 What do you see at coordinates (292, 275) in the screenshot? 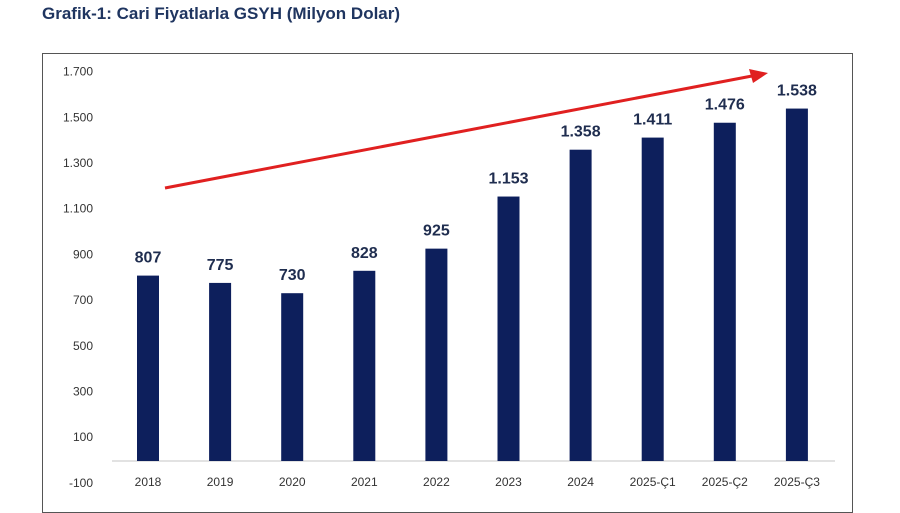
I see `data-label: 730` at bounding box center [292, 275].